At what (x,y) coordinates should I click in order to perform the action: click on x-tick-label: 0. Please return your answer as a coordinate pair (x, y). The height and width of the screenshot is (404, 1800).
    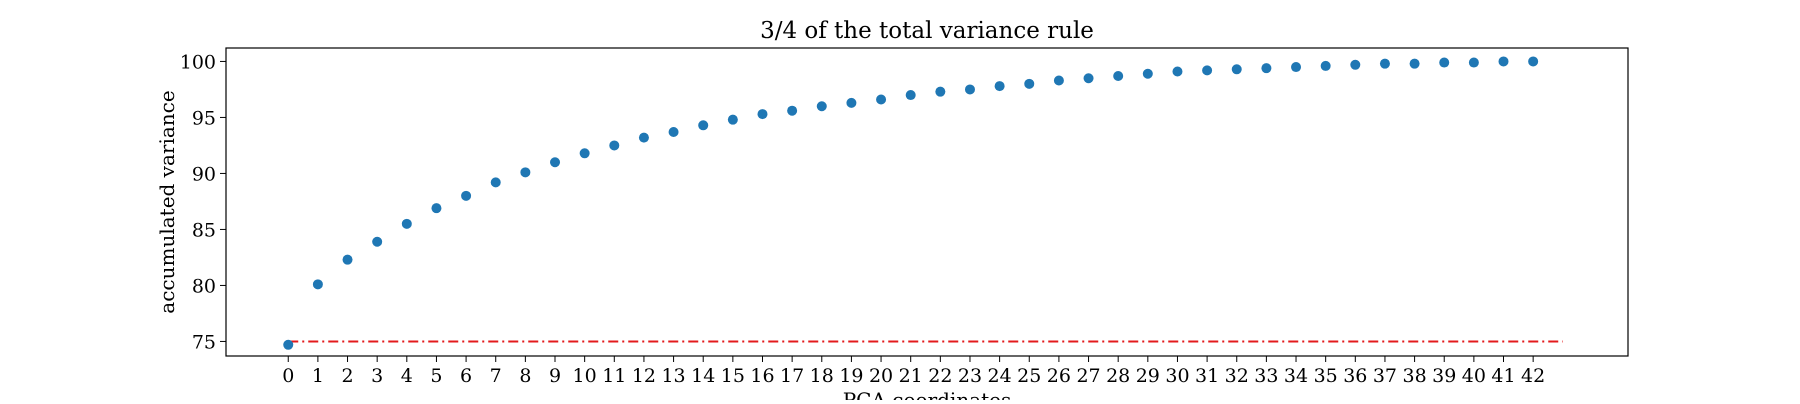
    Looking at the image, I should click on (288, 376).